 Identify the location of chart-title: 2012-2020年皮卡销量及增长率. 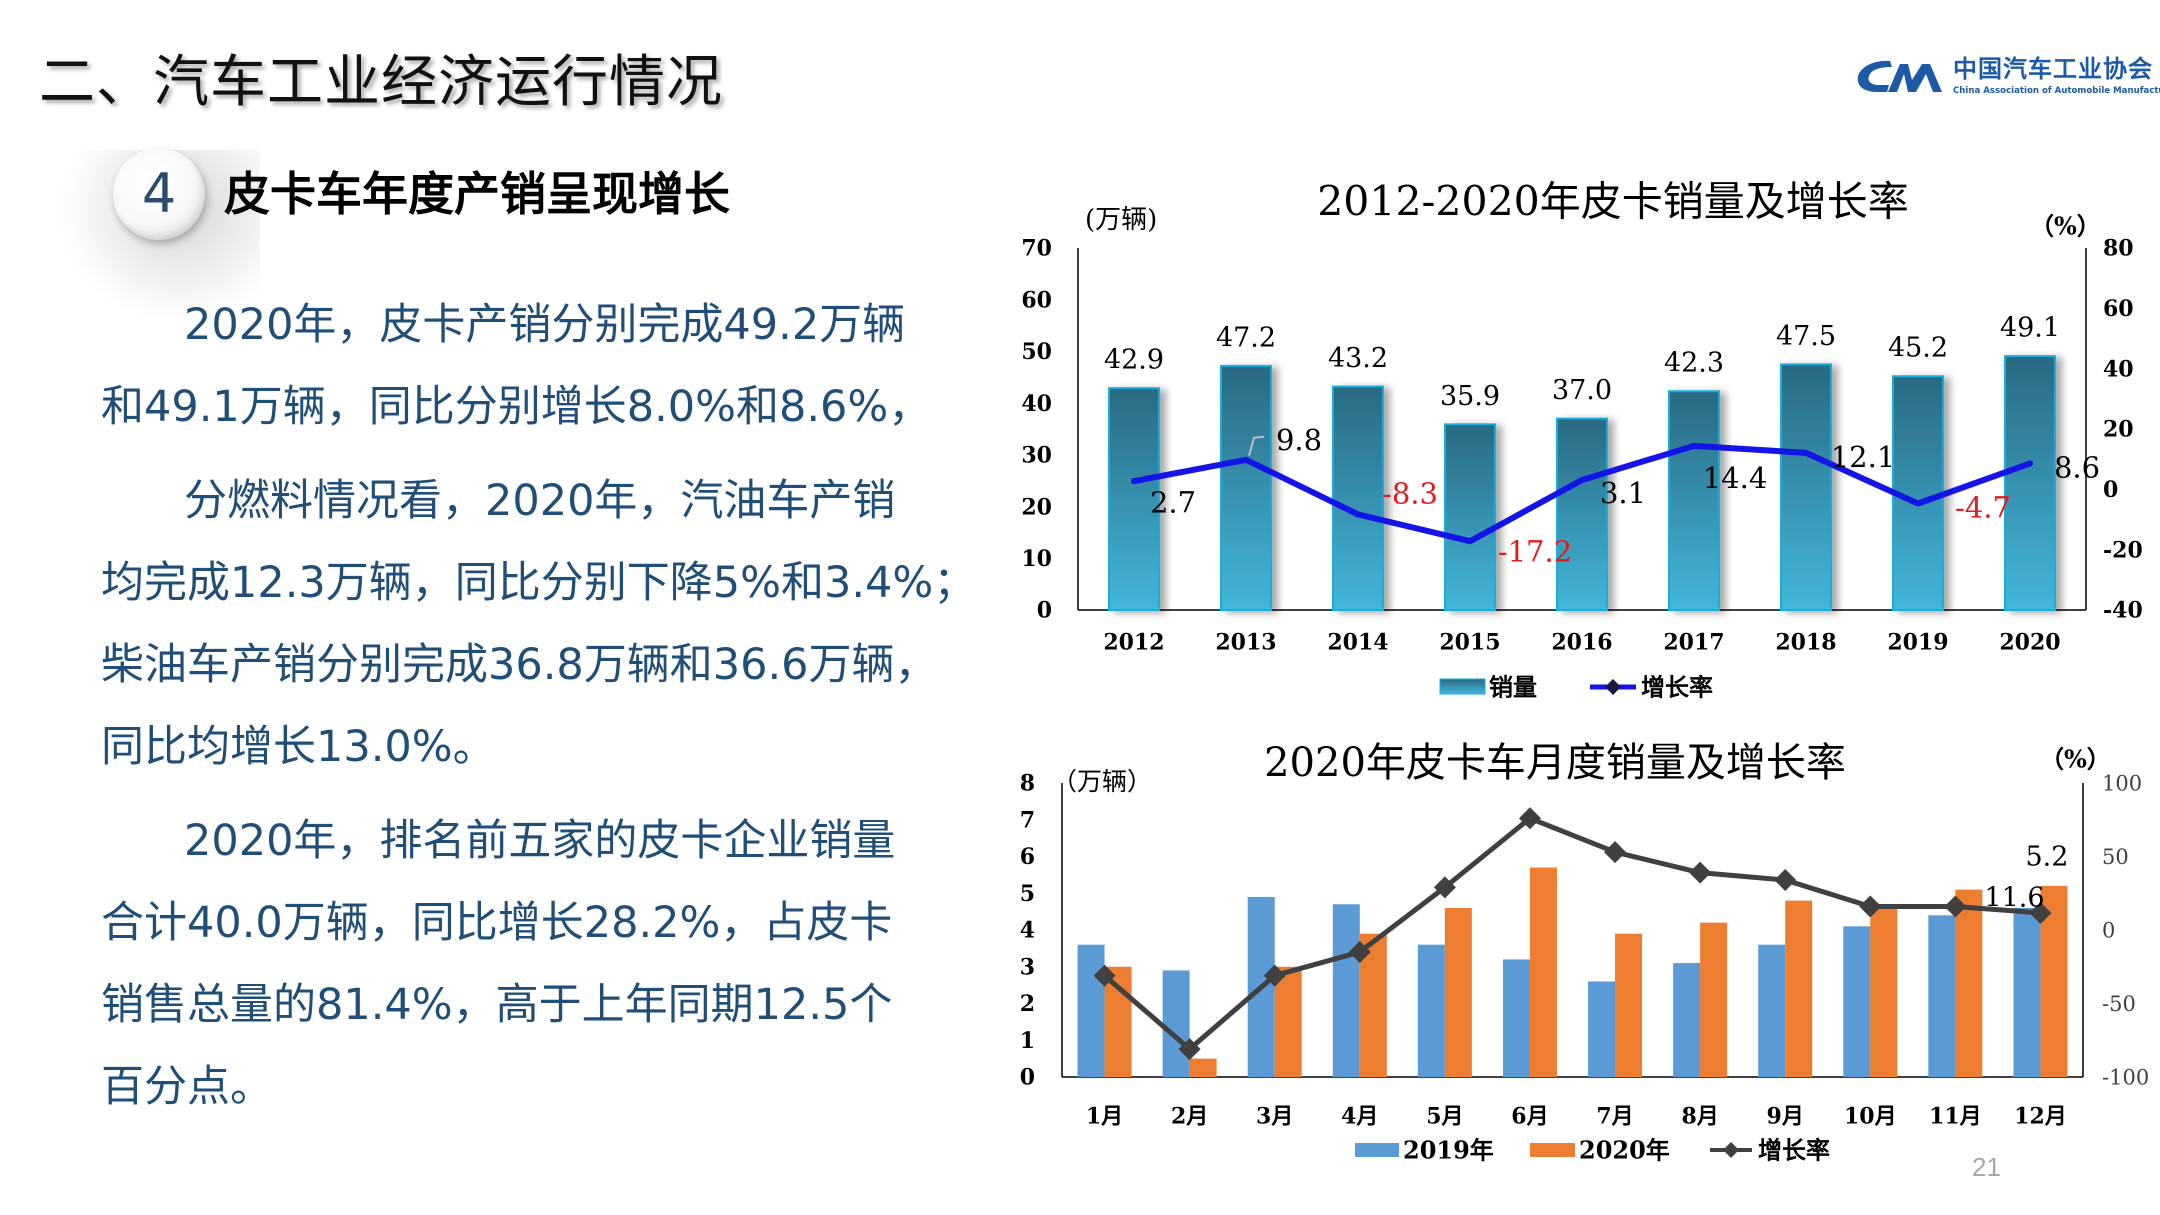
(1613, 201).